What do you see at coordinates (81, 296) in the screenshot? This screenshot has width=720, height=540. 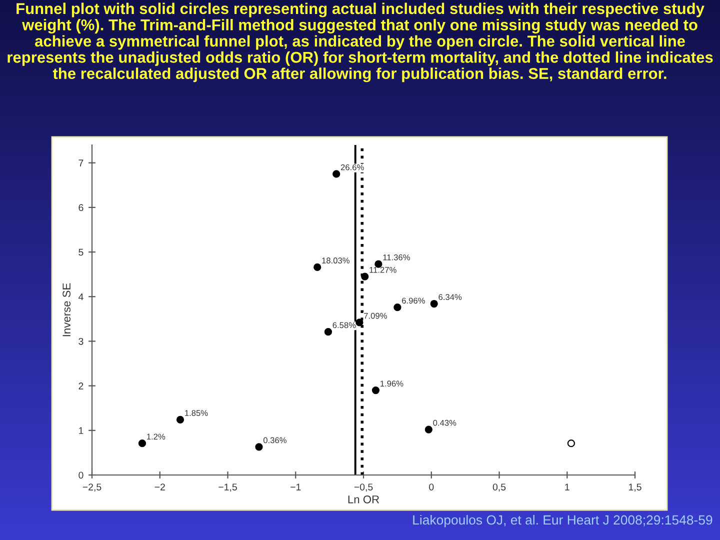 I see `y-tick-label: 4` at bounding box center [81, 296].